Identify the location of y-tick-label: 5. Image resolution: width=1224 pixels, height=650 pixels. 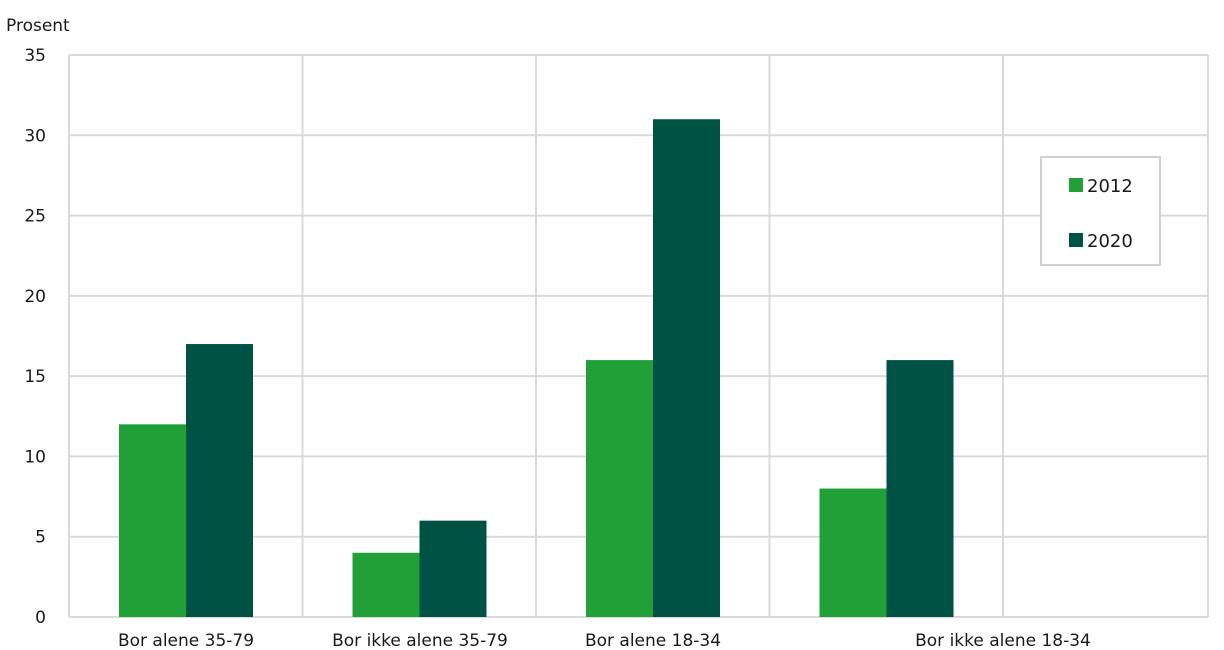
(40, 538).